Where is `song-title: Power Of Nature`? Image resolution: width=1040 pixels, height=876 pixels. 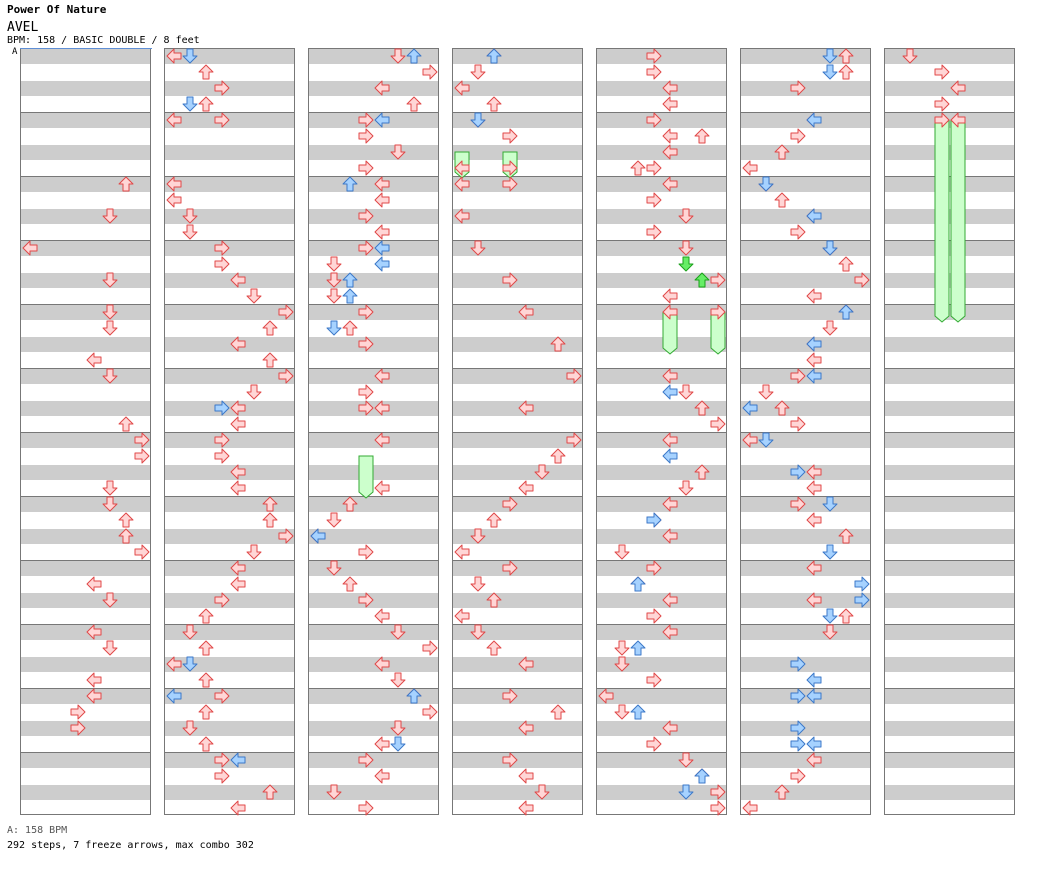
song-title: Power Of Nature is located at coordinates (57, 9).